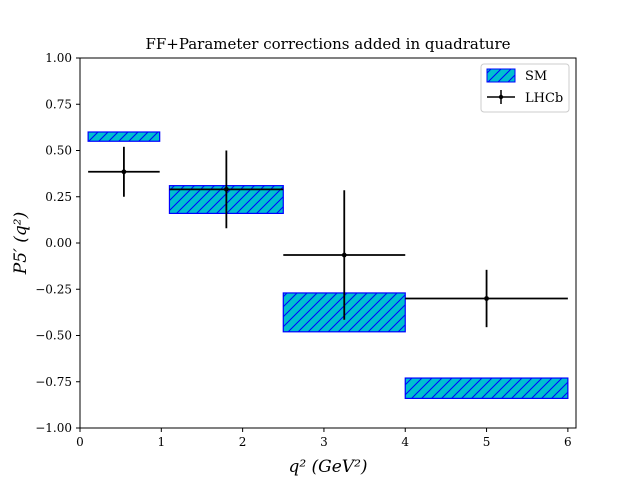 The image size is (640, 480). I want to click on x-tick-label-2: 2, so click(243, 442).